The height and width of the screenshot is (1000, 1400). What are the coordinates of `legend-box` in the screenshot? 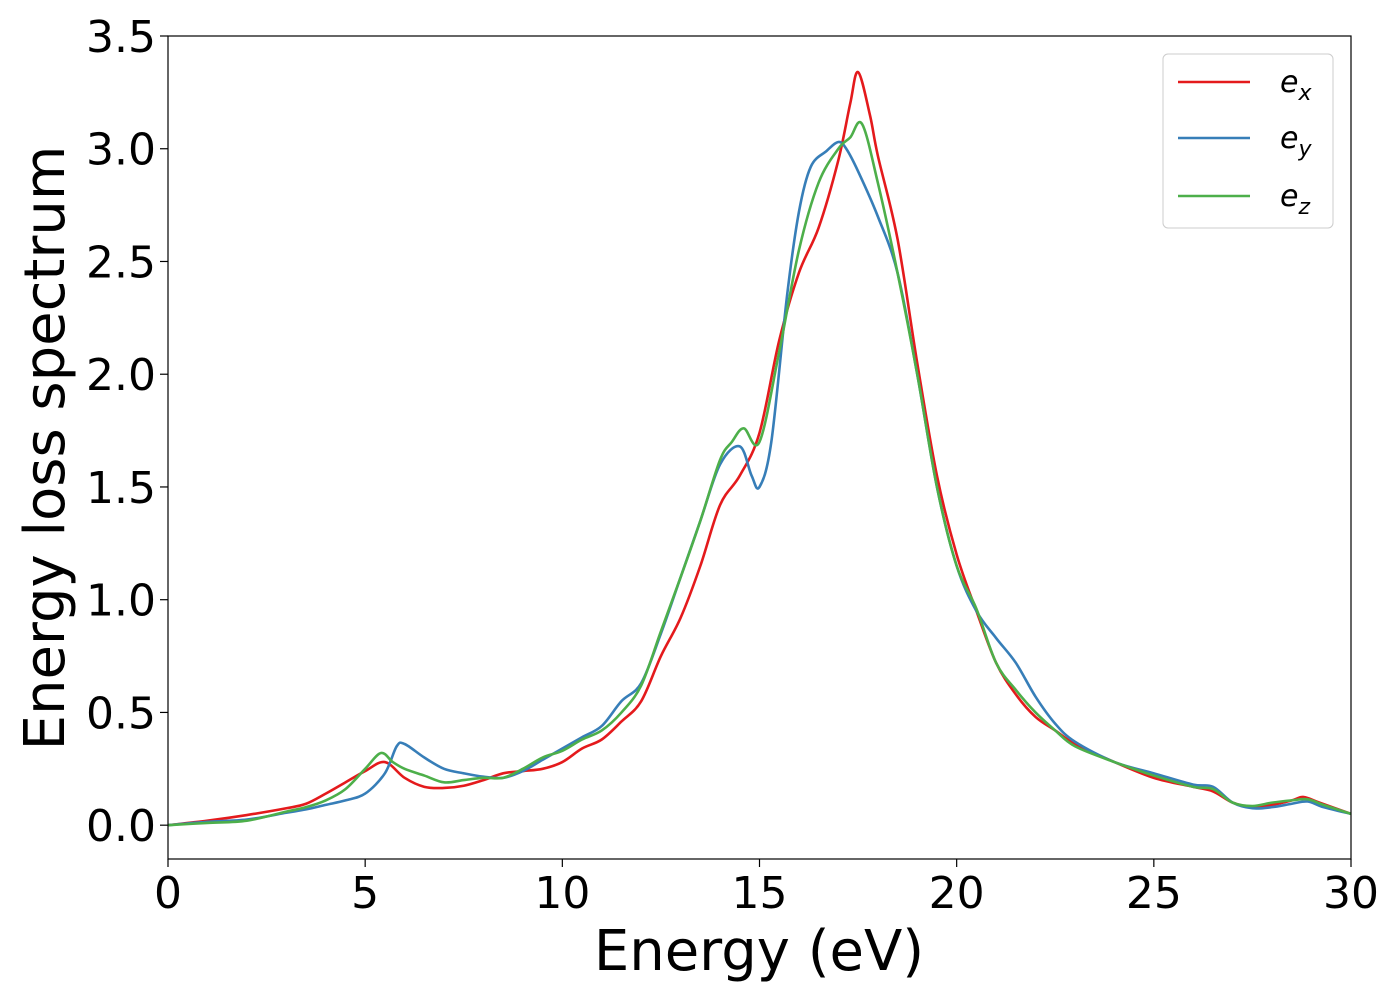 It's located at (1248, 141).